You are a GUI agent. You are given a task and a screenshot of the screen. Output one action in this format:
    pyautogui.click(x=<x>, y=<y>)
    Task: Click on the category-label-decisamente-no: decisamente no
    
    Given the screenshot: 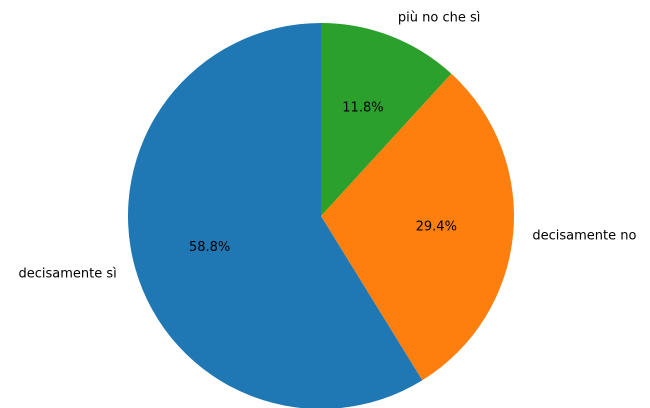 What is the action you would take?
    pyautogui.click(x=584, y=235)
    